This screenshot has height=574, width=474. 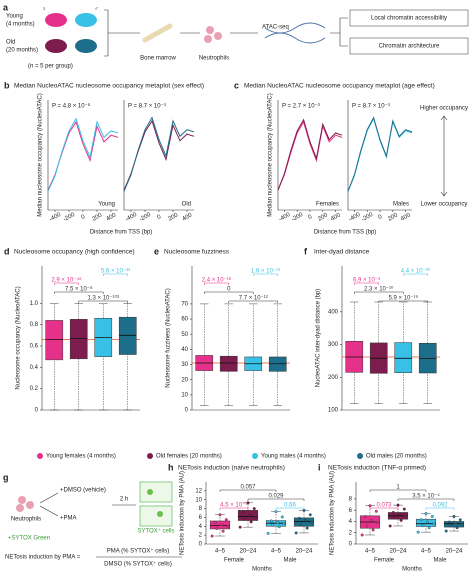 What do you see at coordinates (10, 43) in the screenshot?
I see `group-label: Old` at bounding box center [10, 43].